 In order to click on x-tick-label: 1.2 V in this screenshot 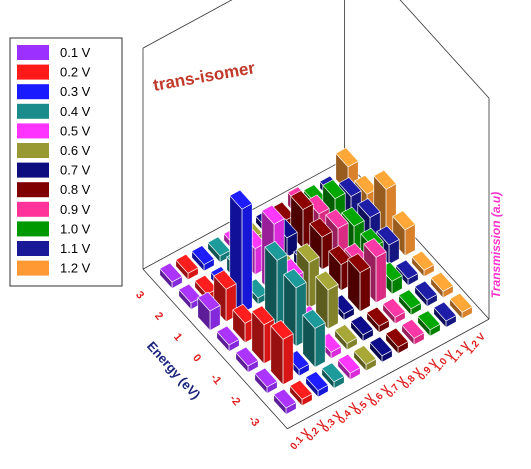, I will do `click(477, 343)`.